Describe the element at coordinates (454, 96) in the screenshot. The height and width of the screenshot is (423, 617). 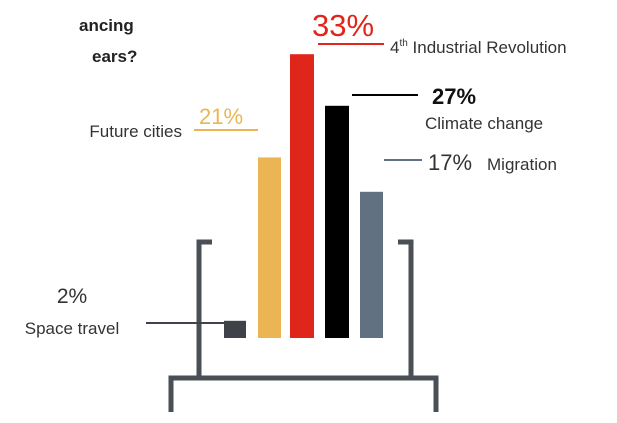
I see `value-label-climate: 27%` at that location.